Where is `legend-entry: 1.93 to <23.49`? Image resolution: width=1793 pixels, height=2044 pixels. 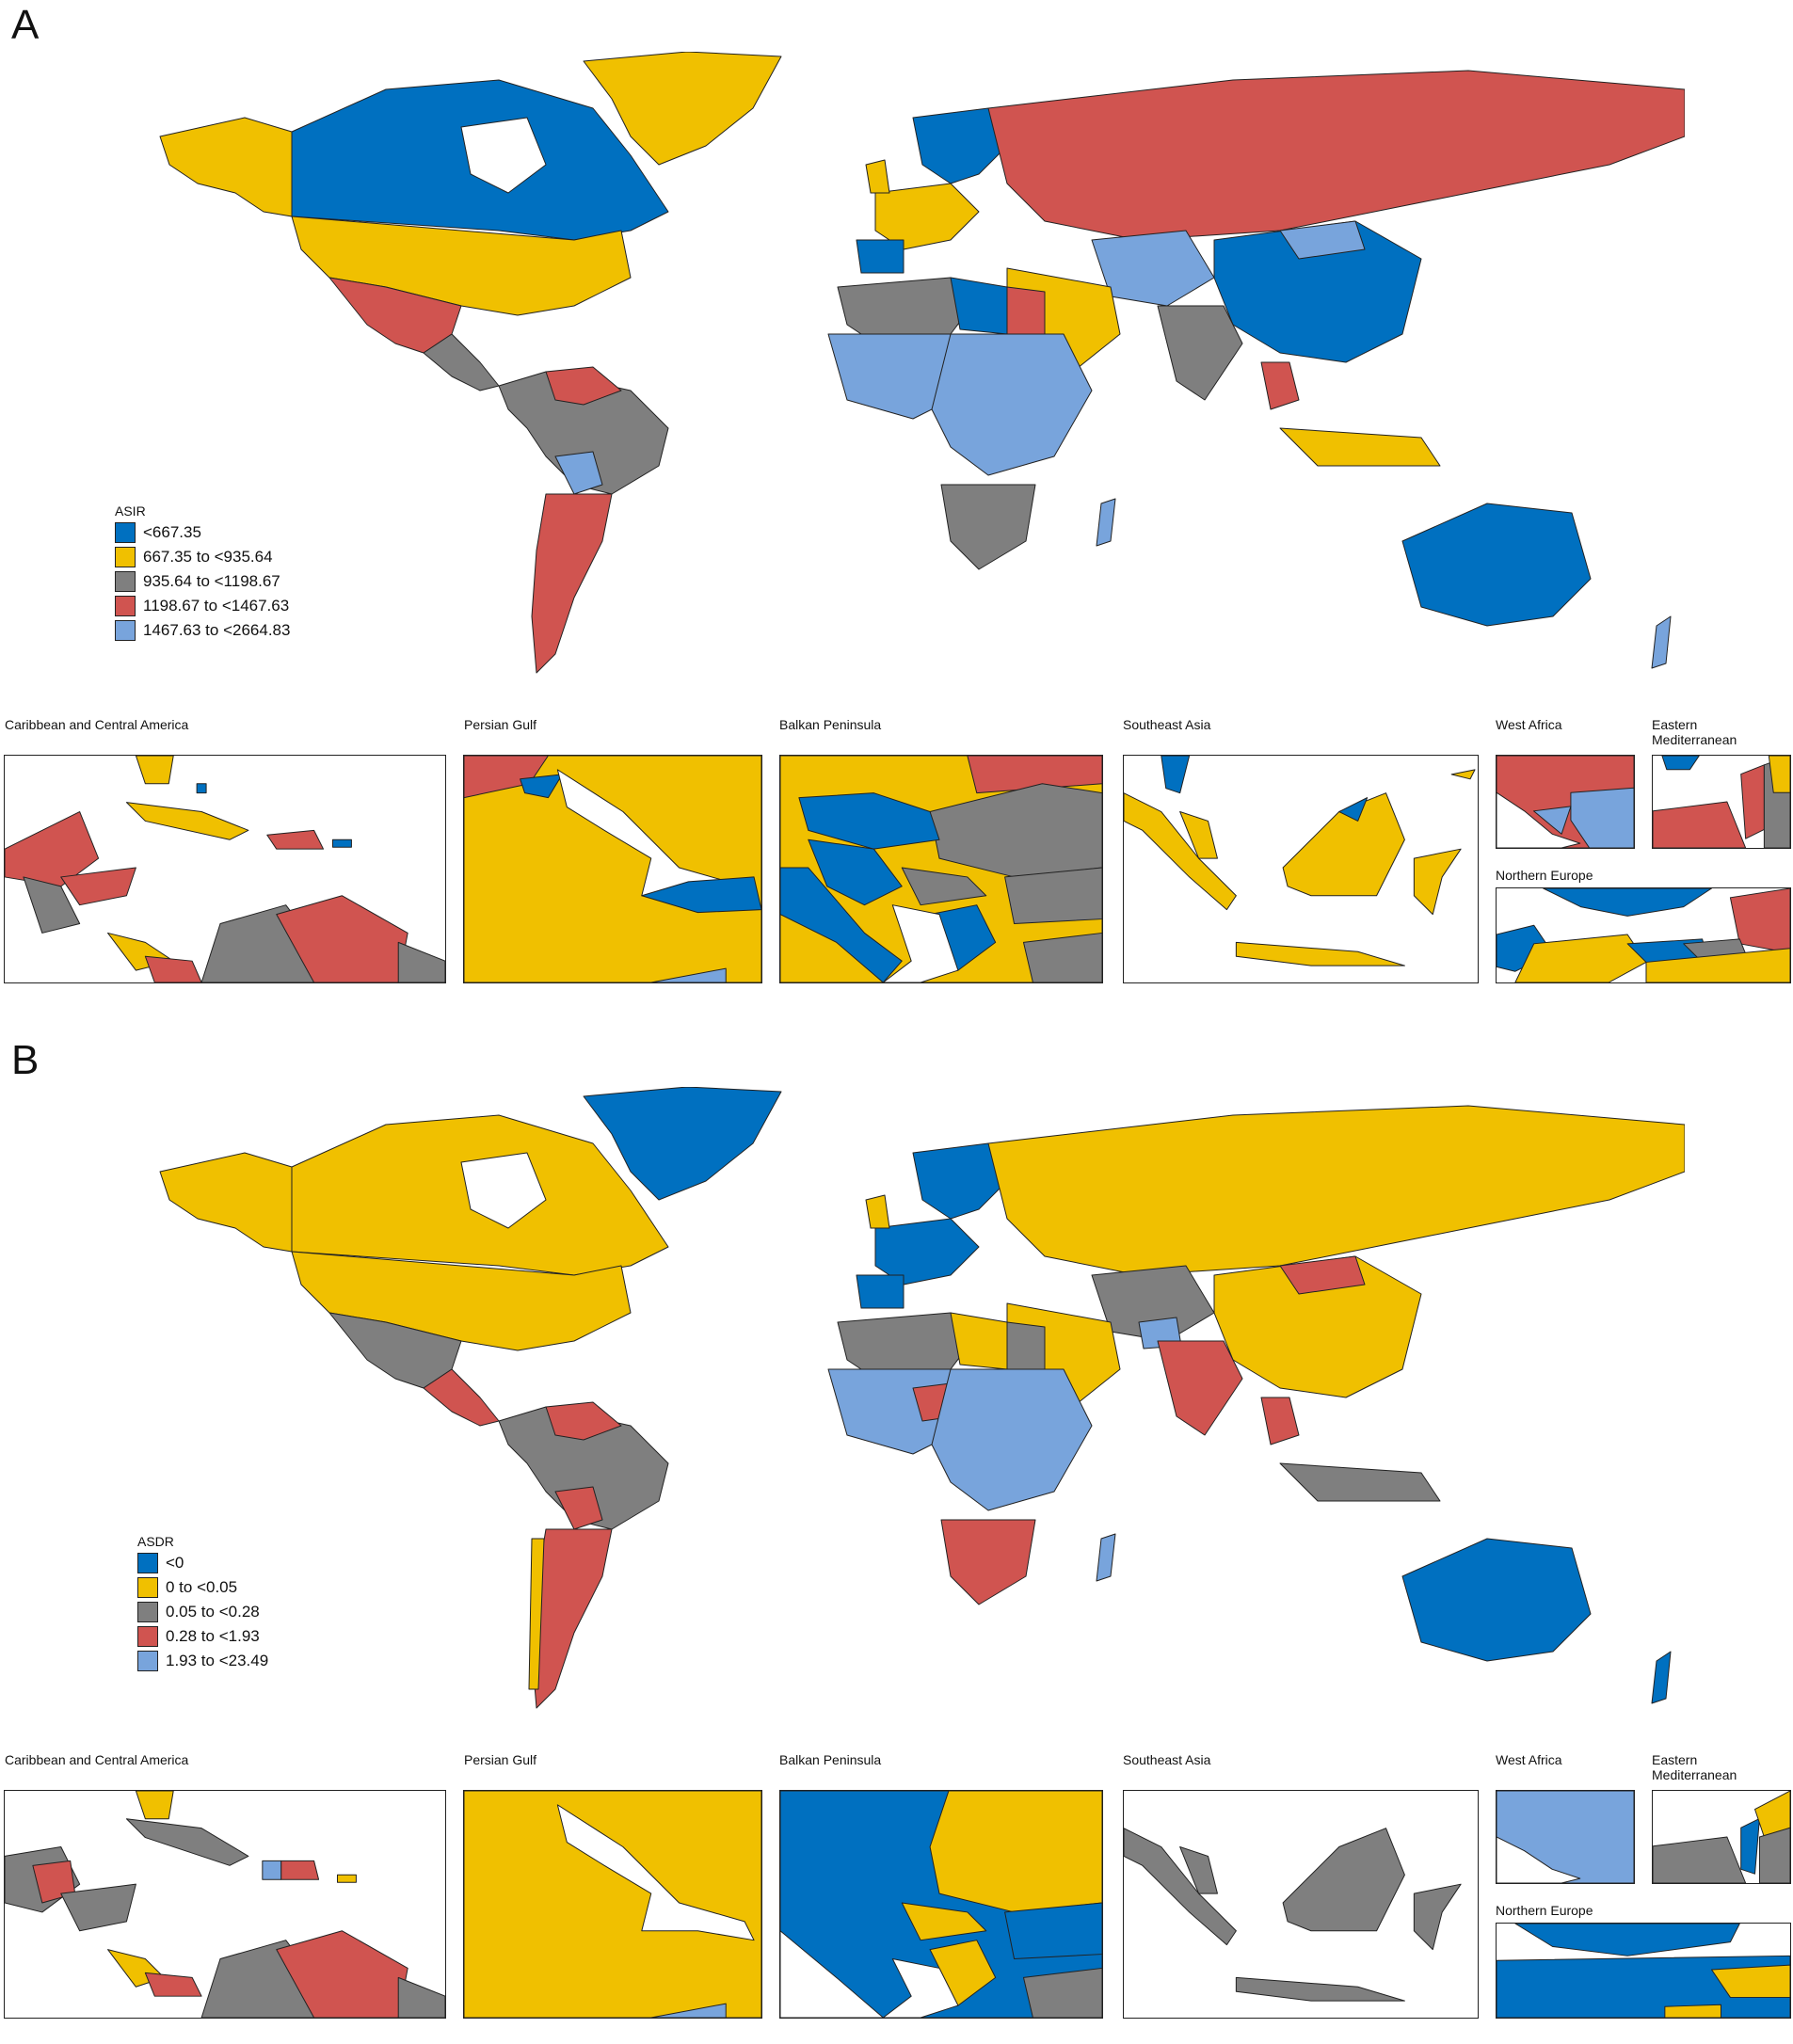 legend-entry: 1.93 to <23.49 is located at coordinates (202, 1661).